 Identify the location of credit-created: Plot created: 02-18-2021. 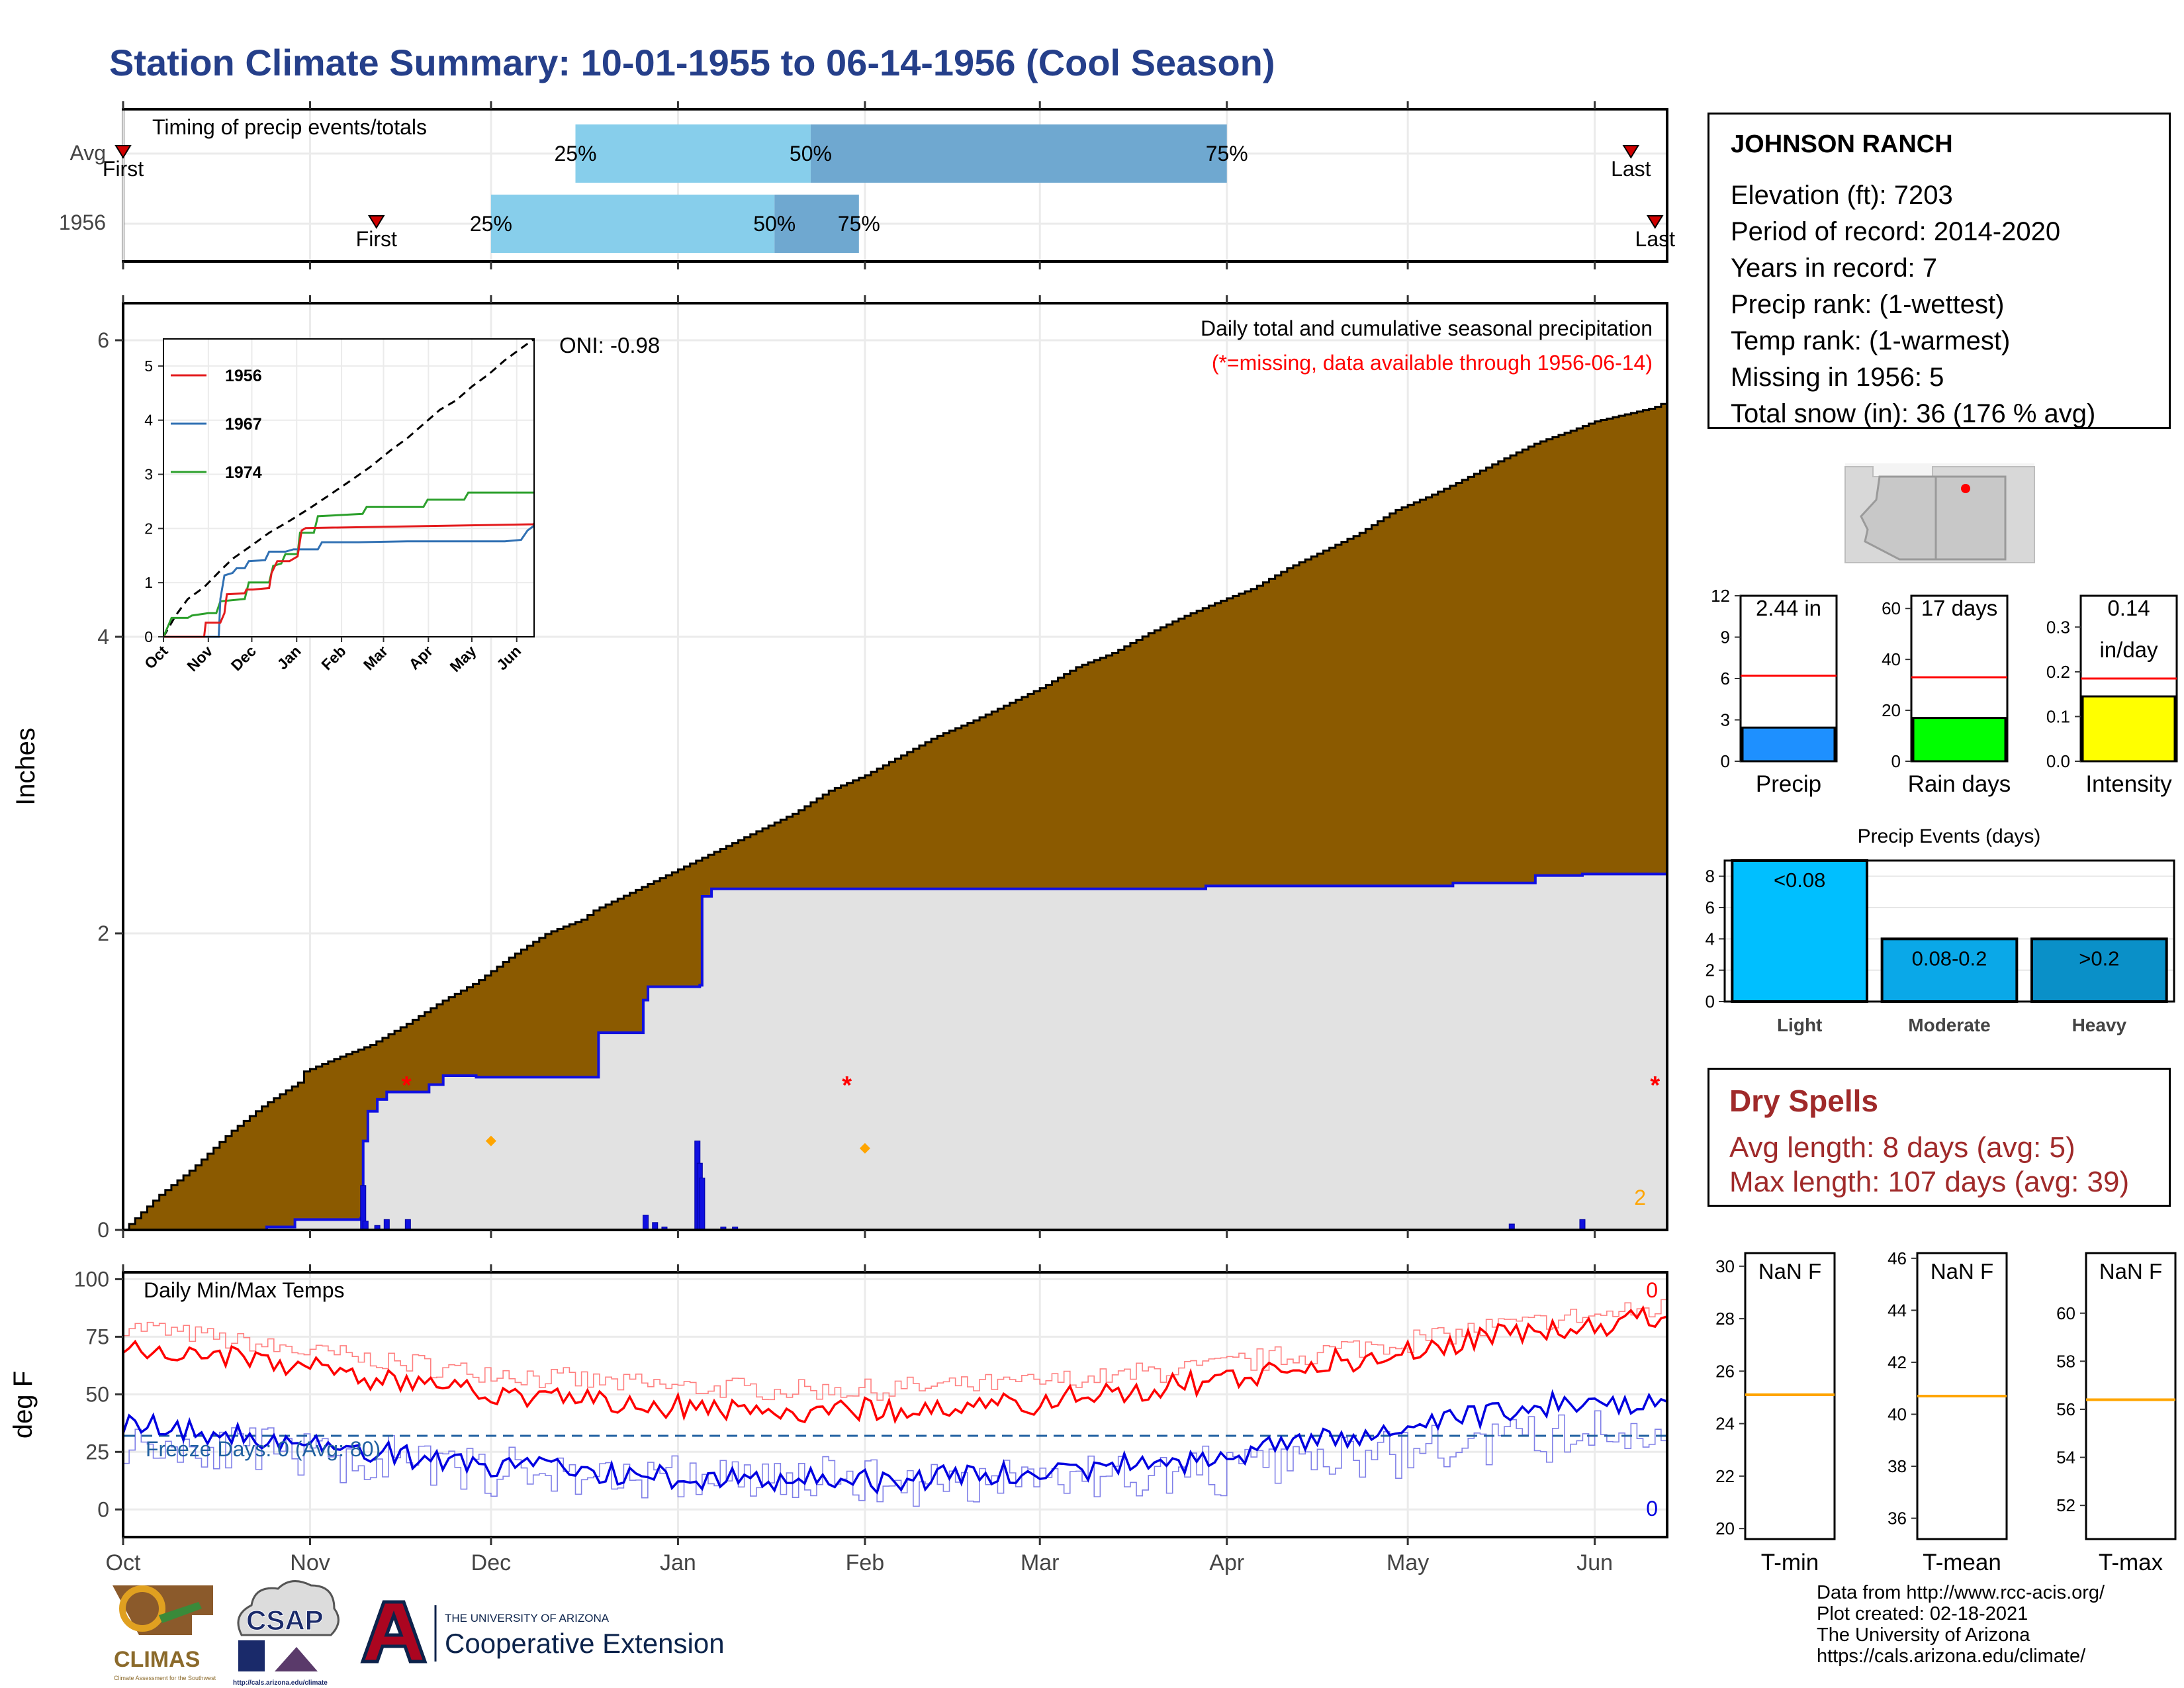
(1922, 1614).